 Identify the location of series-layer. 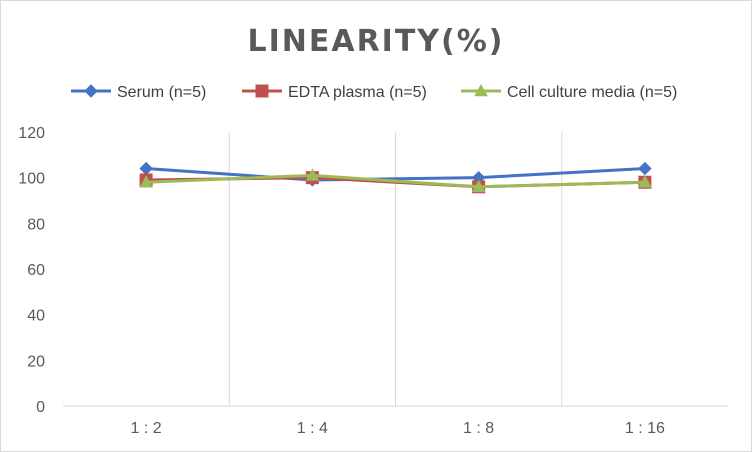
(395, 177).